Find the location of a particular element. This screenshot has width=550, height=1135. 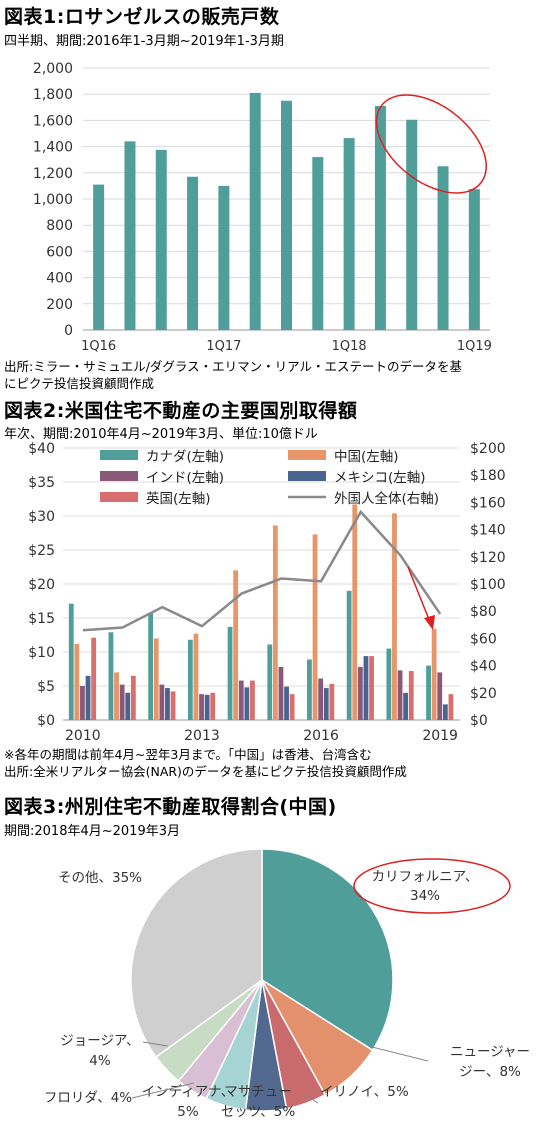

chart2-bar-2013-s0 is located at coordinates (190, 679).